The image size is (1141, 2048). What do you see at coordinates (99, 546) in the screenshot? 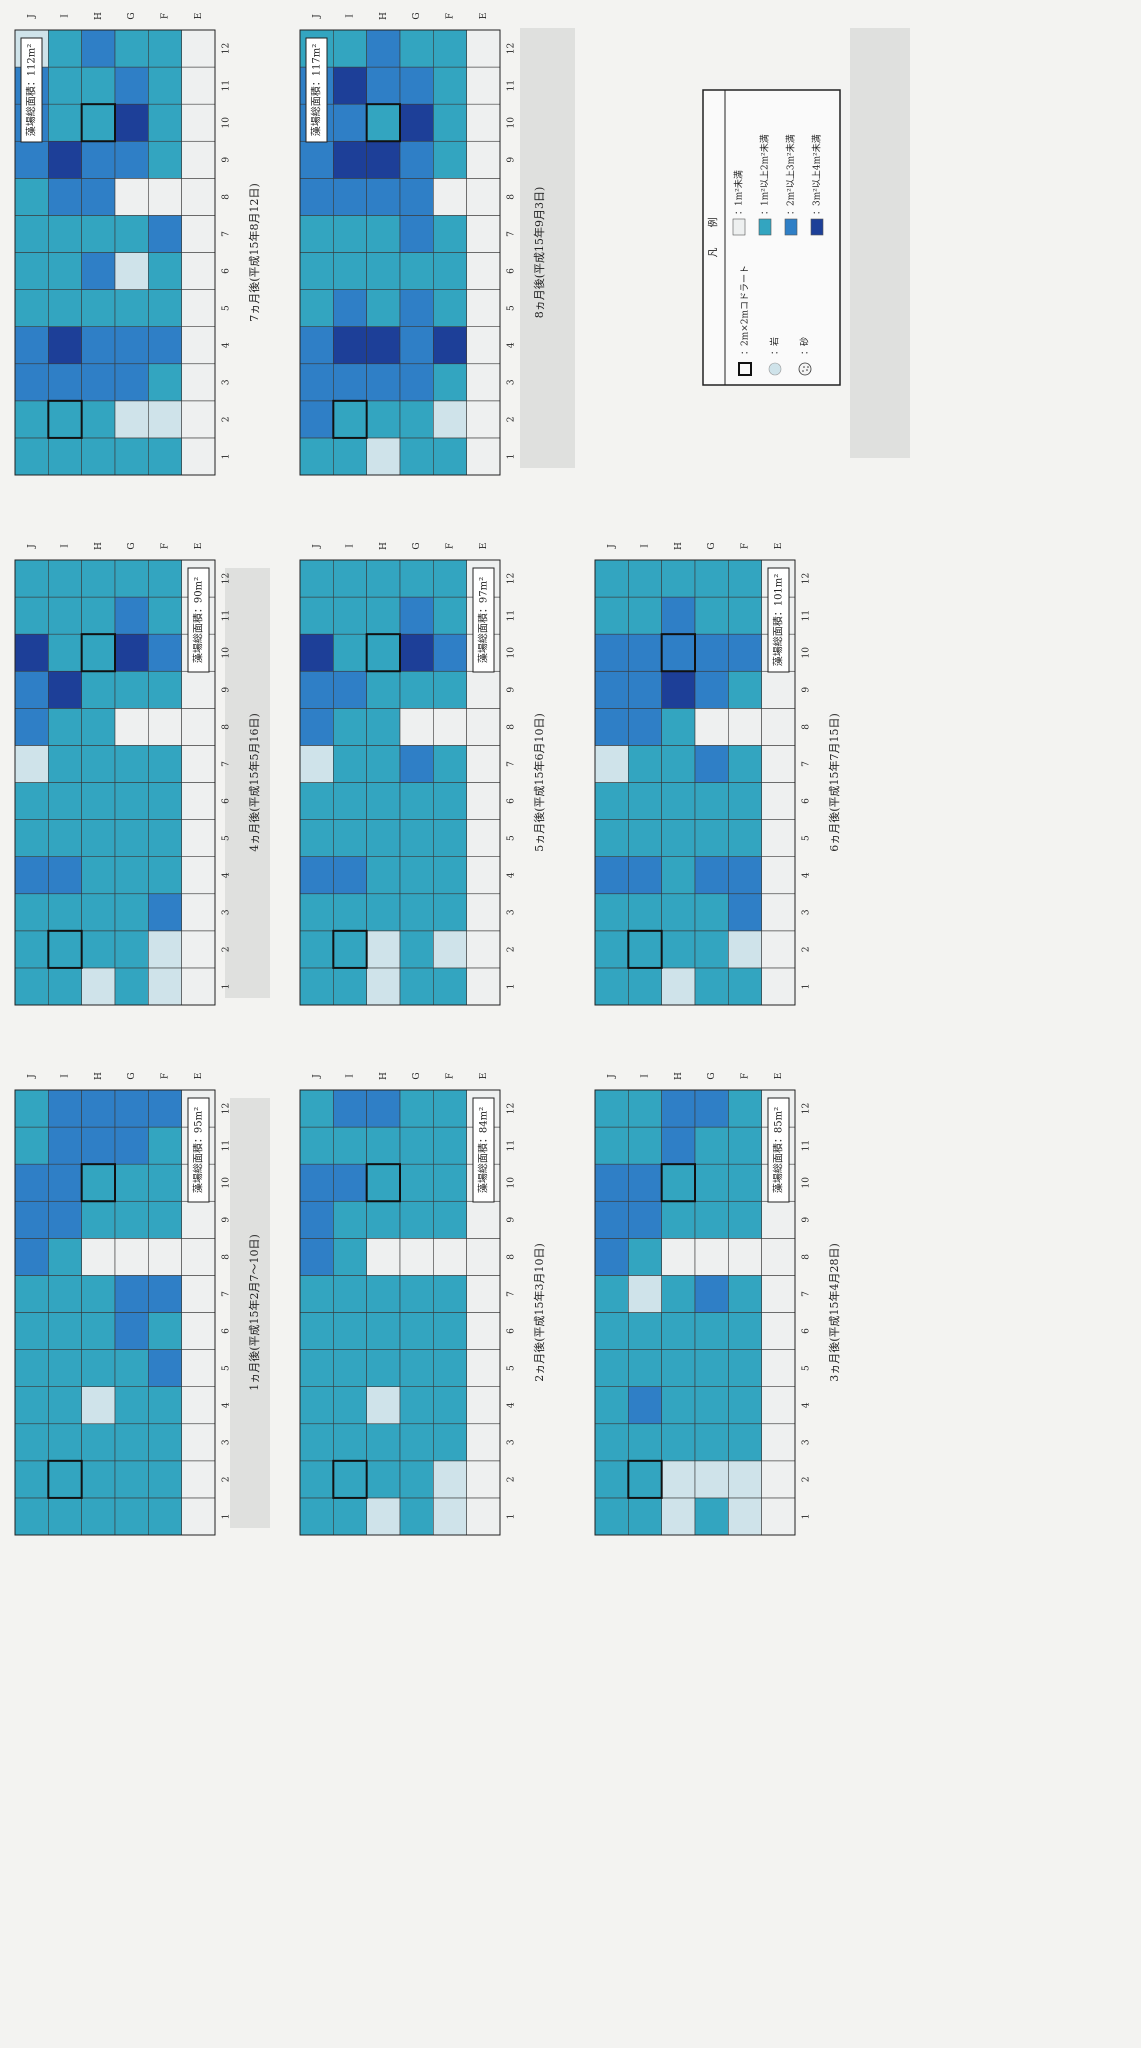
I see `row-label: H` at bounding box center [99, 546].